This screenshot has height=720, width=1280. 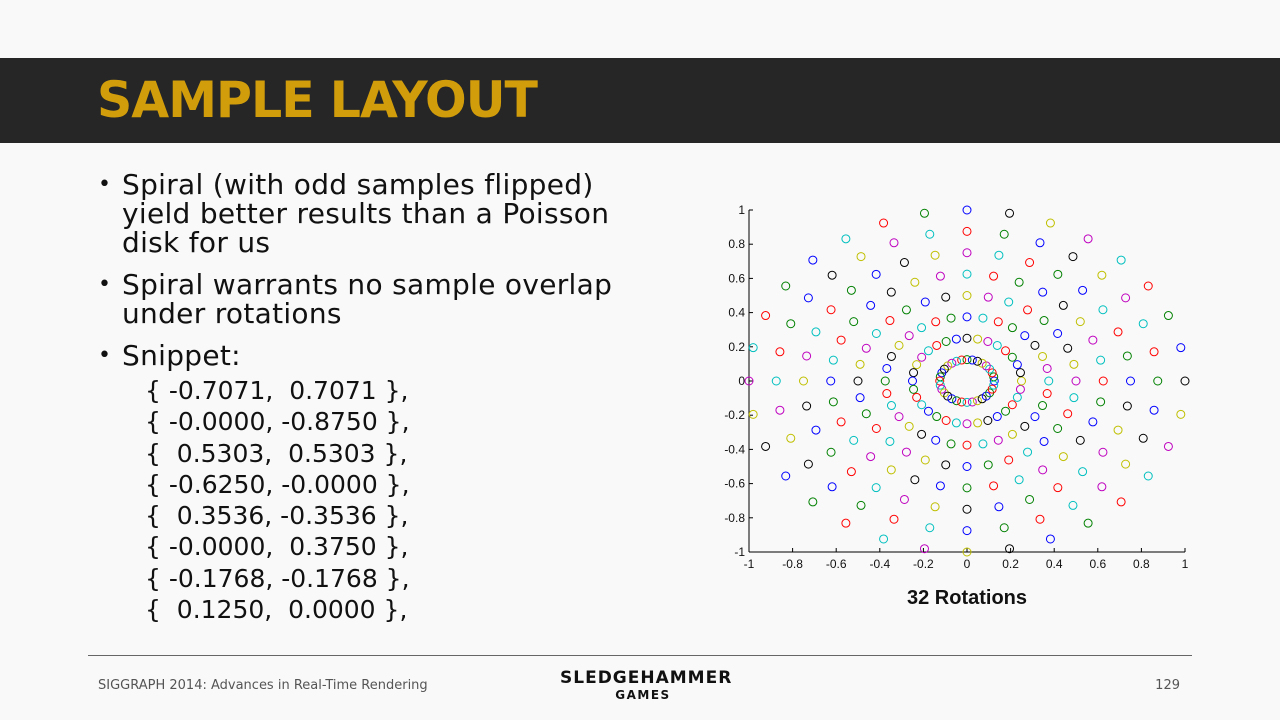 I want to click on page-number: 129, so click(x=1167, y=685).